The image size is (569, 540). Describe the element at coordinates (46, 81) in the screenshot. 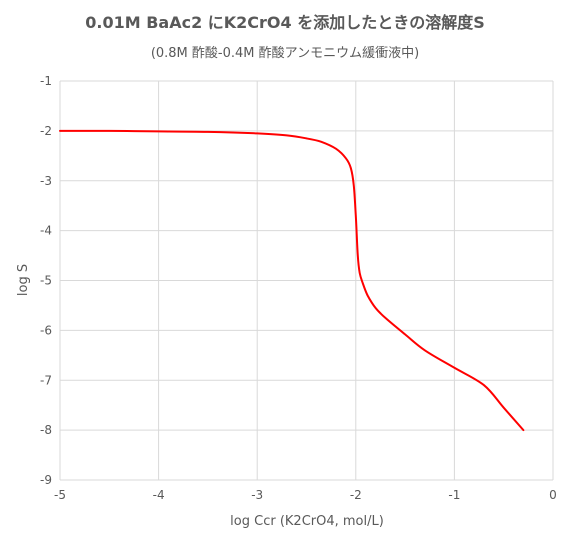

I see `y-tick-label: -1` at that location.